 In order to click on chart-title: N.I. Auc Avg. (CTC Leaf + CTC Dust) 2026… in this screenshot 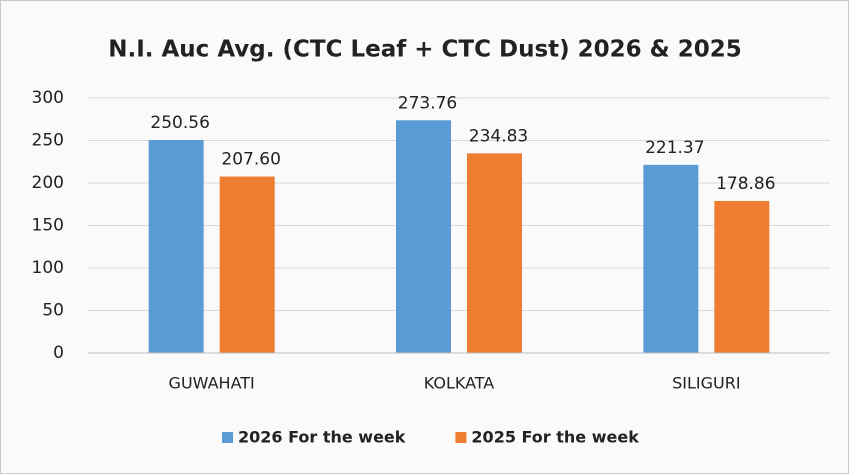, I will do `click(425, 50)`.